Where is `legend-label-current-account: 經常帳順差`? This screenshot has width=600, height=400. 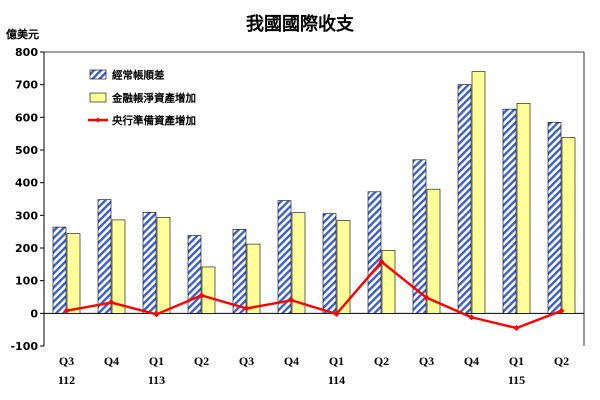
legend-label-current-account: 經常帳順差 is located at coordinates (138, 75).